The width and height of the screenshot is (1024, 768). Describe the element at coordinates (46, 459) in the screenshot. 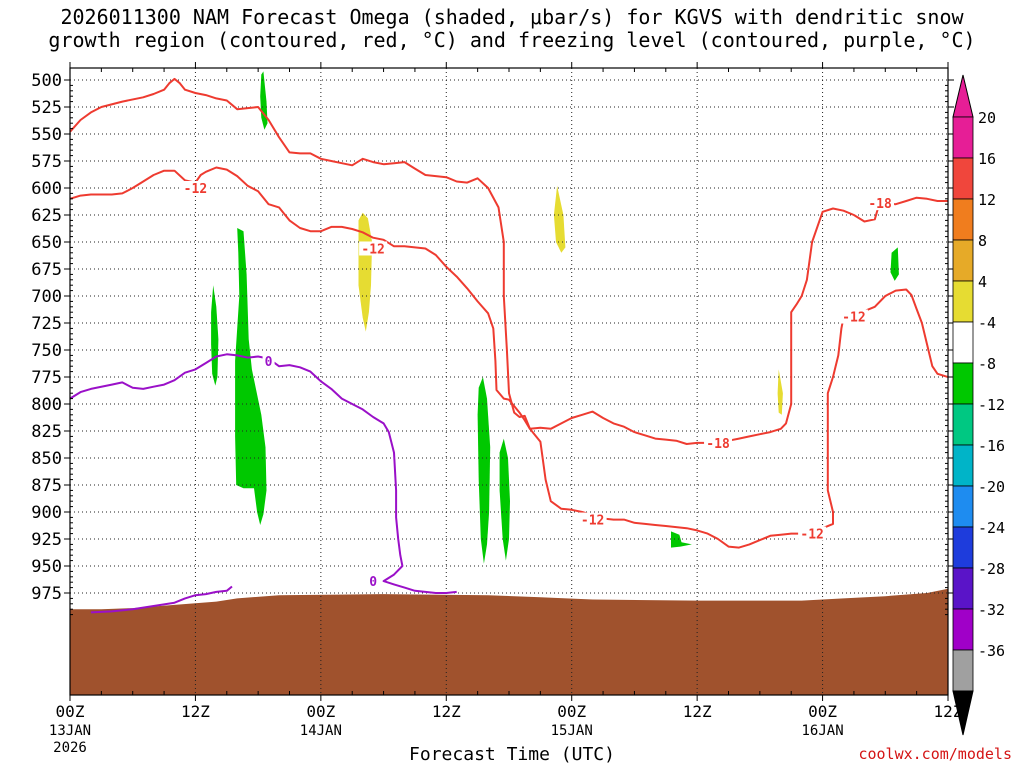

I see `y-tick-label: 850` at that location.